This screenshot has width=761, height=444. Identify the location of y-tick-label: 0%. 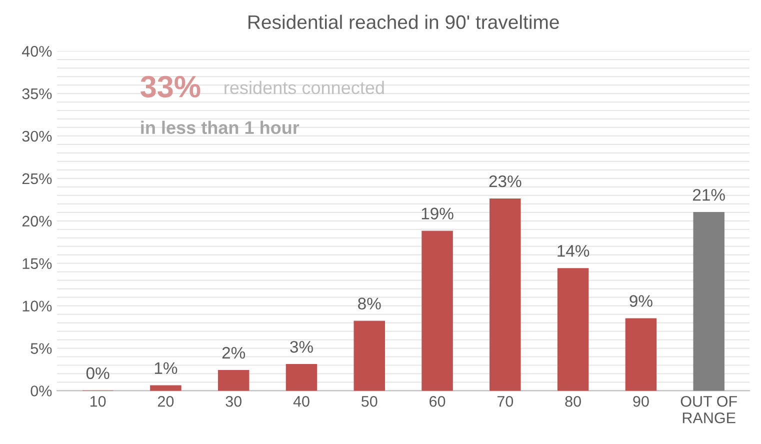
(41, 391).